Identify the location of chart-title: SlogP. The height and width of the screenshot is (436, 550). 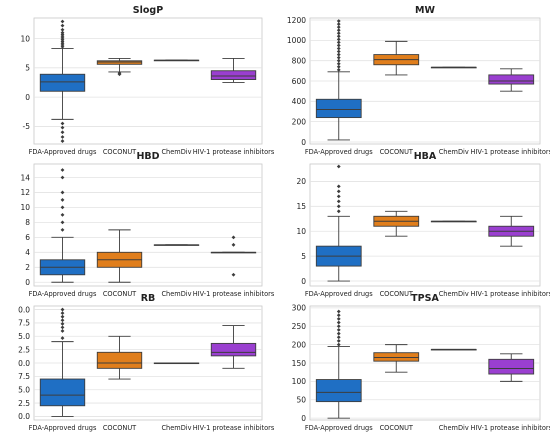
(148, 10).